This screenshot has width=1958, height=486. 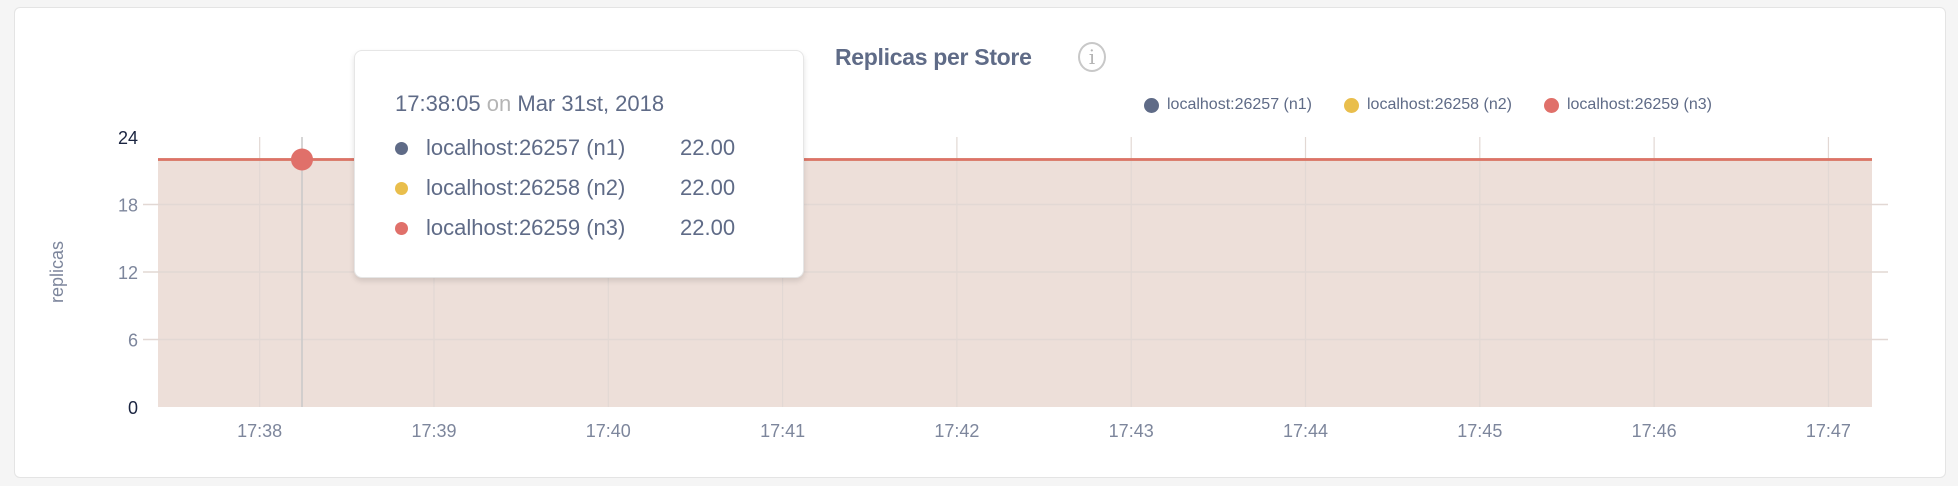 I want to click on legend-label: localhost:26258 (n2), so click(x=1439, y=104).